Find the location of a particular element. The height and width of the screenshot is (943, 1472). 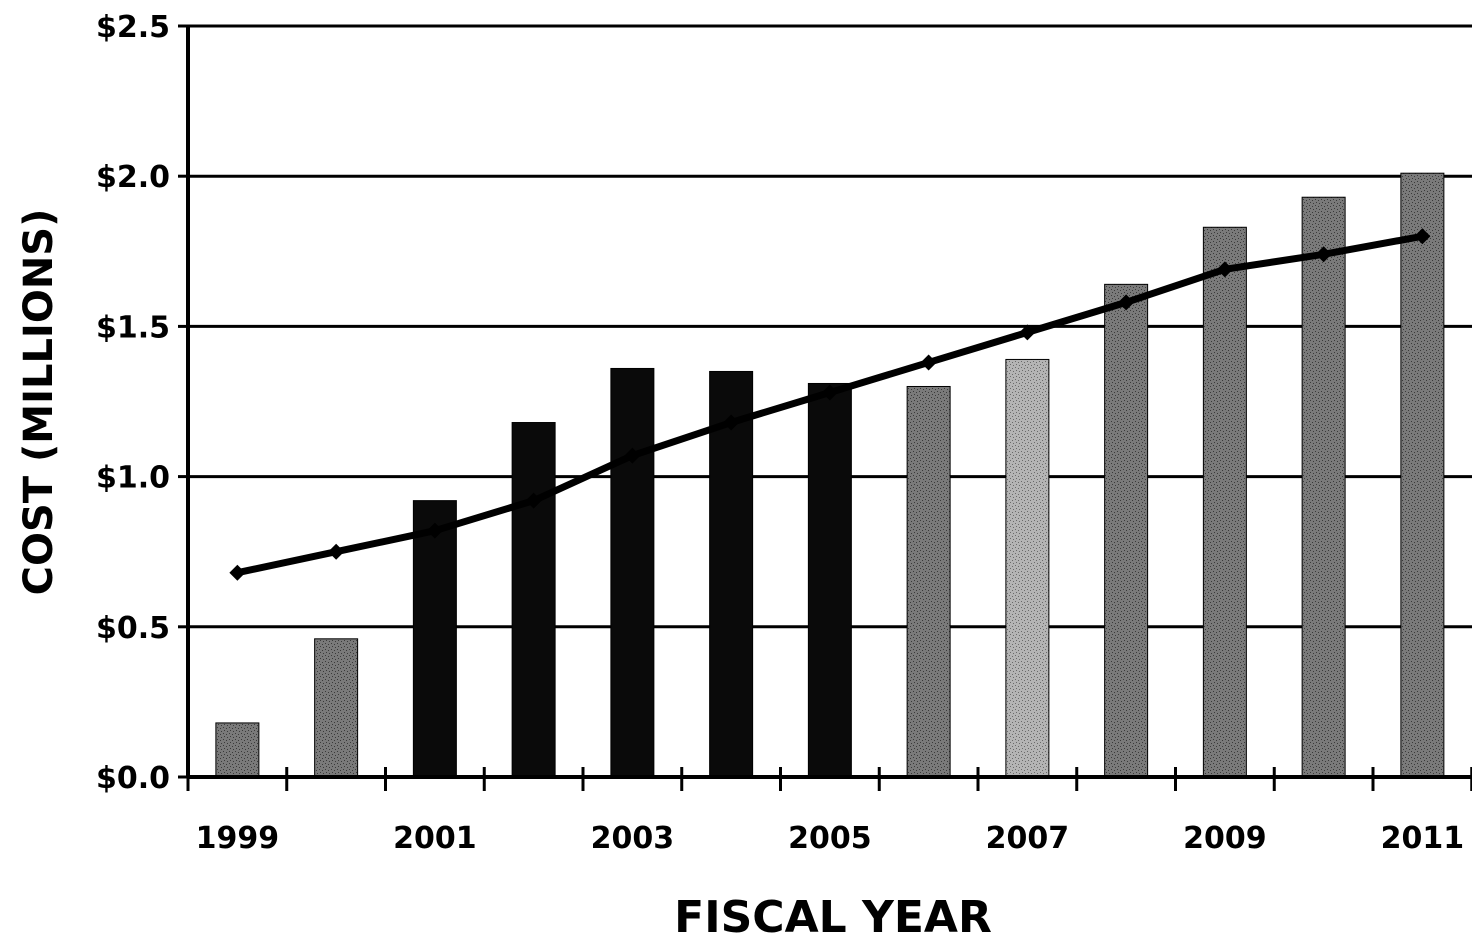

bar-1999 is located at coordinates (237, 750).